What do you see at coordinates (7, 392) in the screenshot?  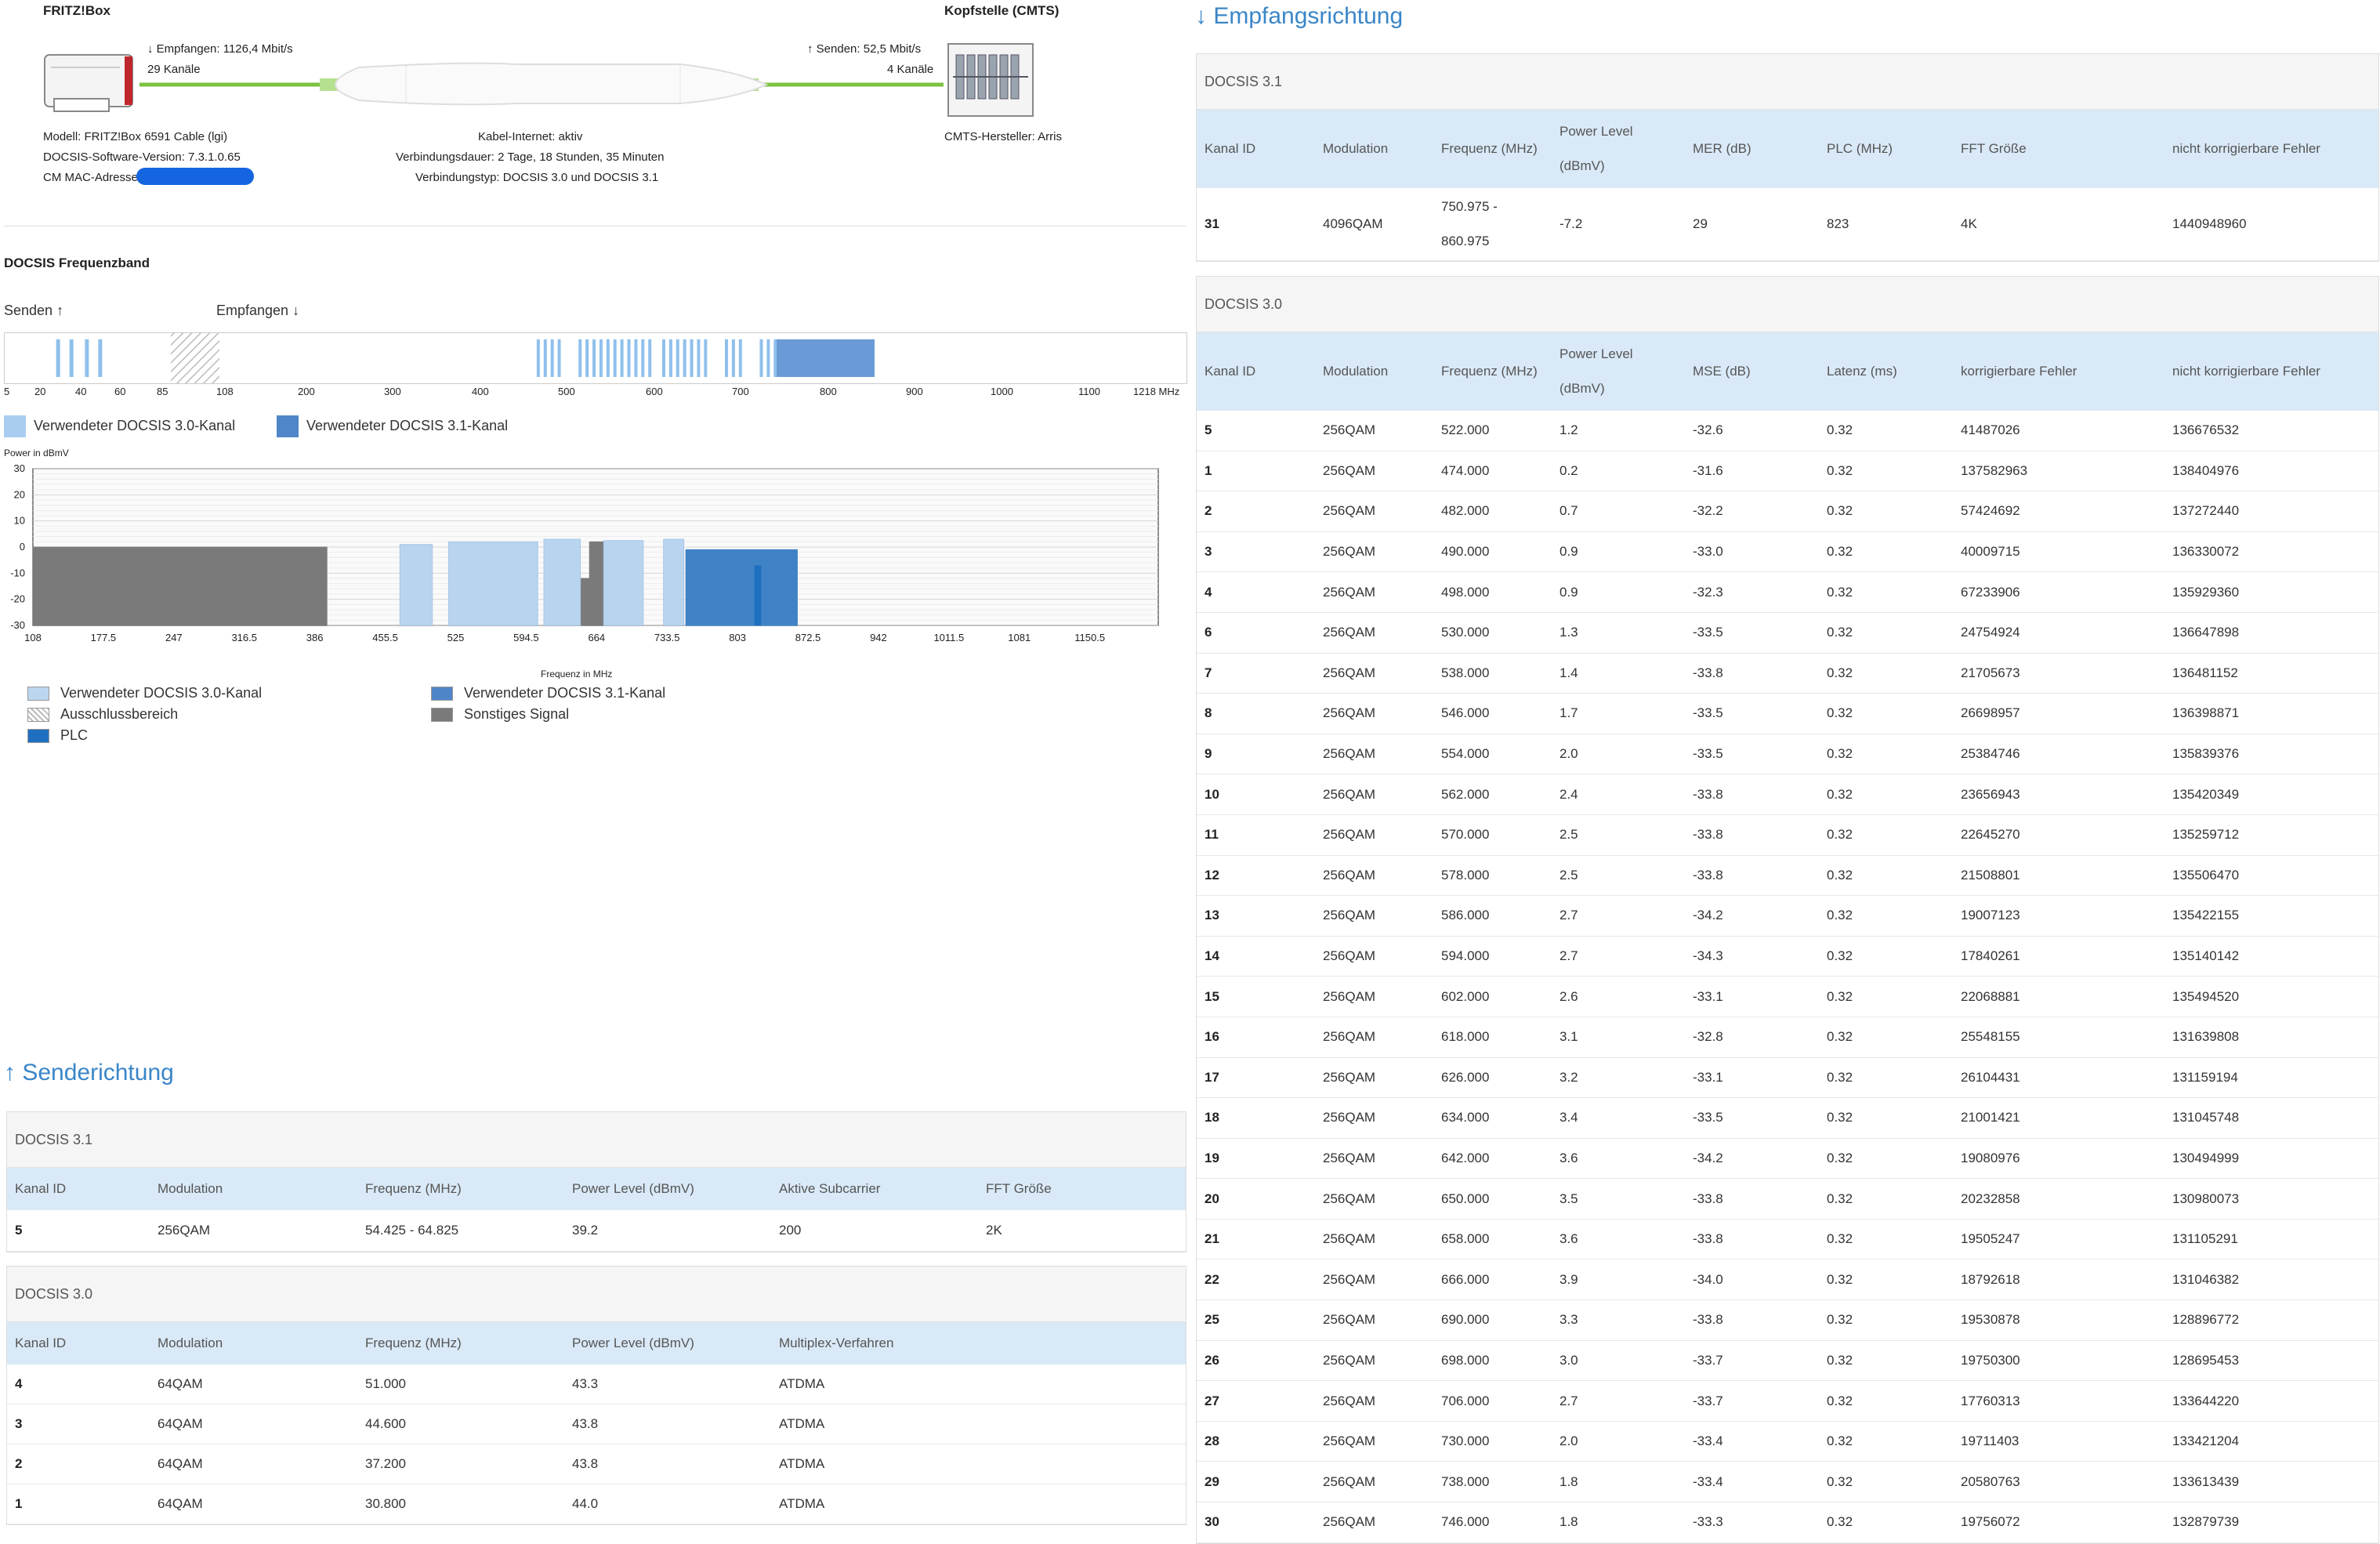 I see `band-tick: 5` at bounding box center [7, 392].